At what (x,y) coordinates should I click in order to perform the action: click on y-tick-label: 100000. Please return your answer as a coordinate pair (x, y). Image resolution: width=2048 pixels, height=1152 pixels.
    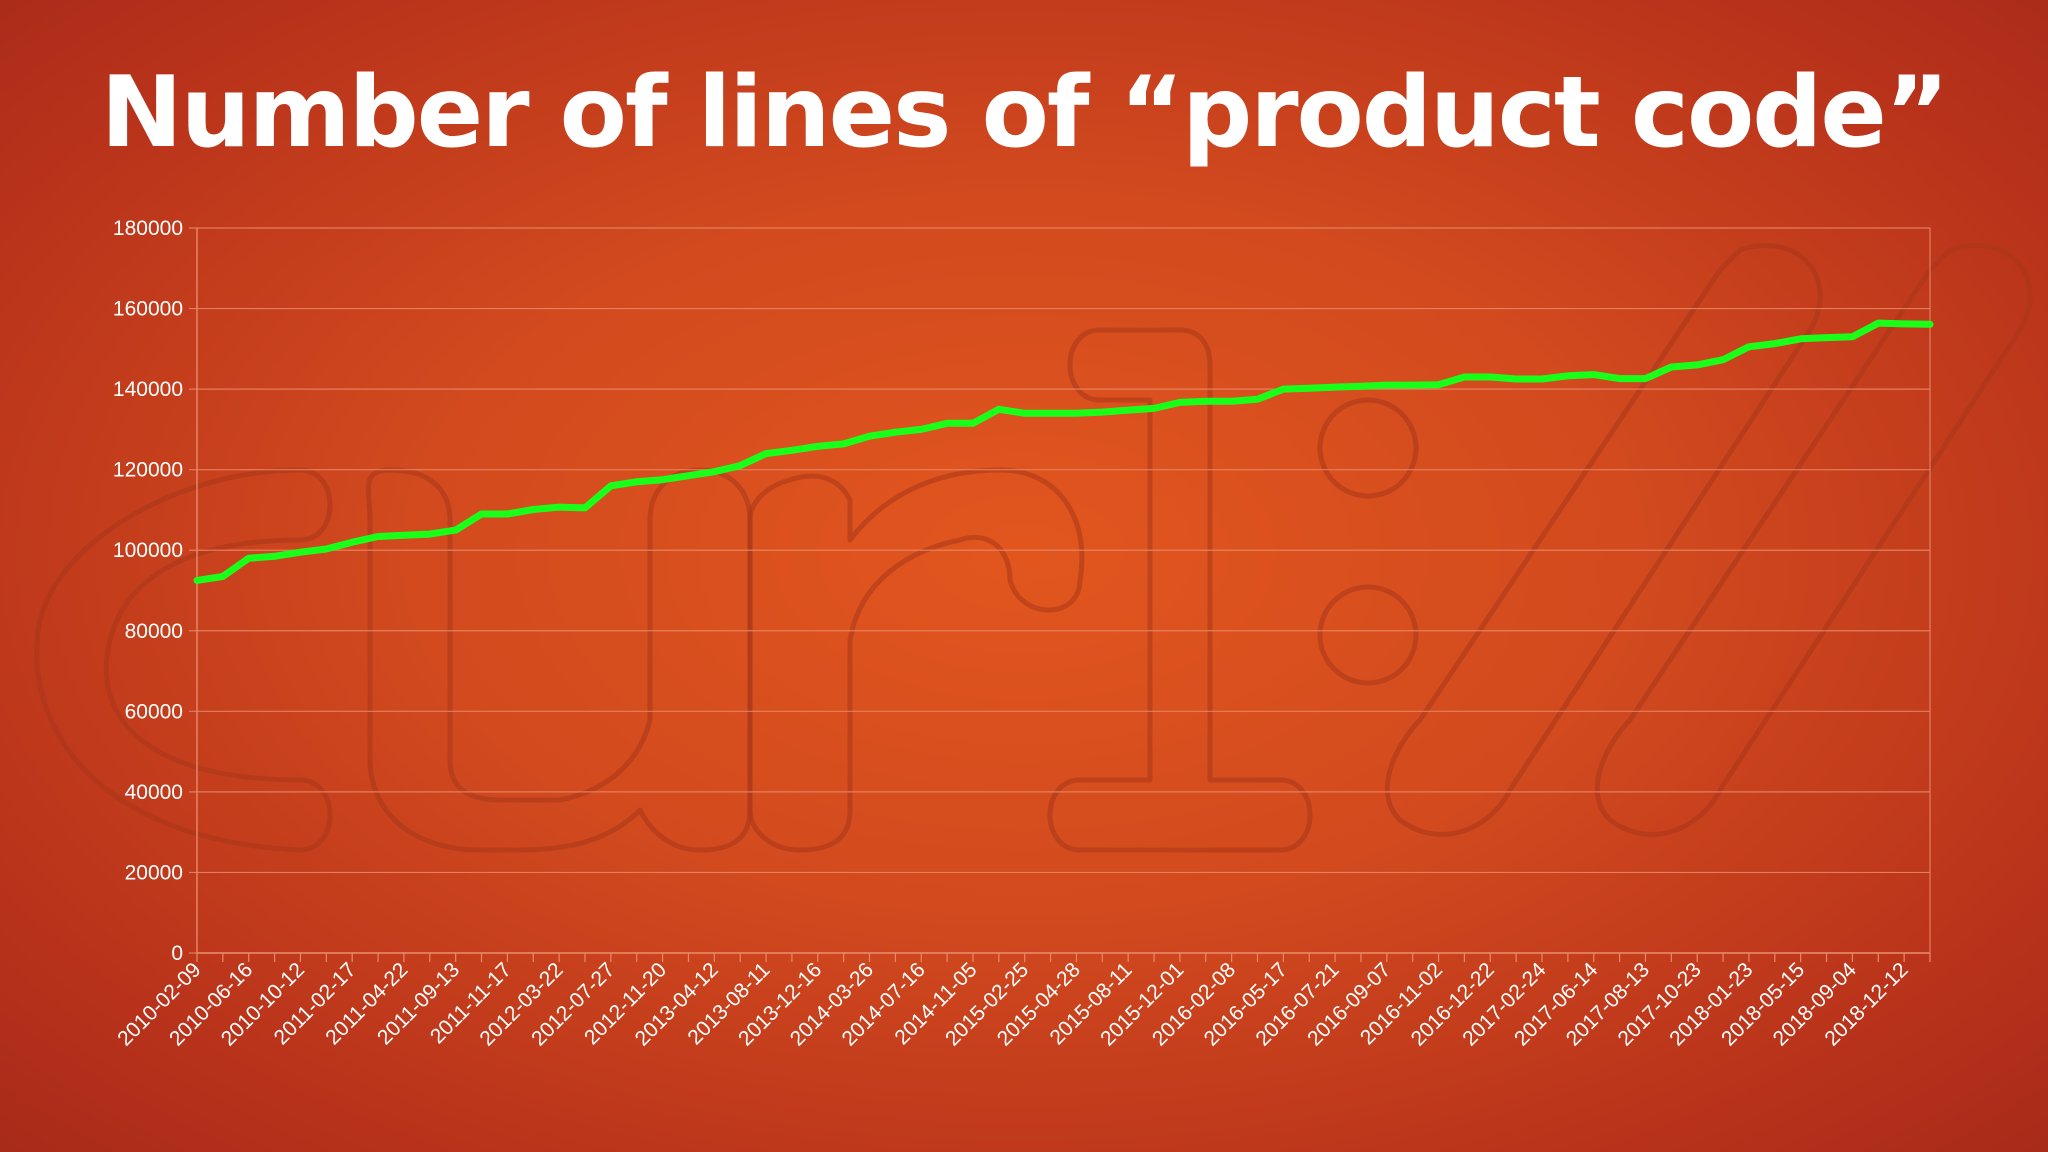
    Looking at the image, I should click on (148, 550).